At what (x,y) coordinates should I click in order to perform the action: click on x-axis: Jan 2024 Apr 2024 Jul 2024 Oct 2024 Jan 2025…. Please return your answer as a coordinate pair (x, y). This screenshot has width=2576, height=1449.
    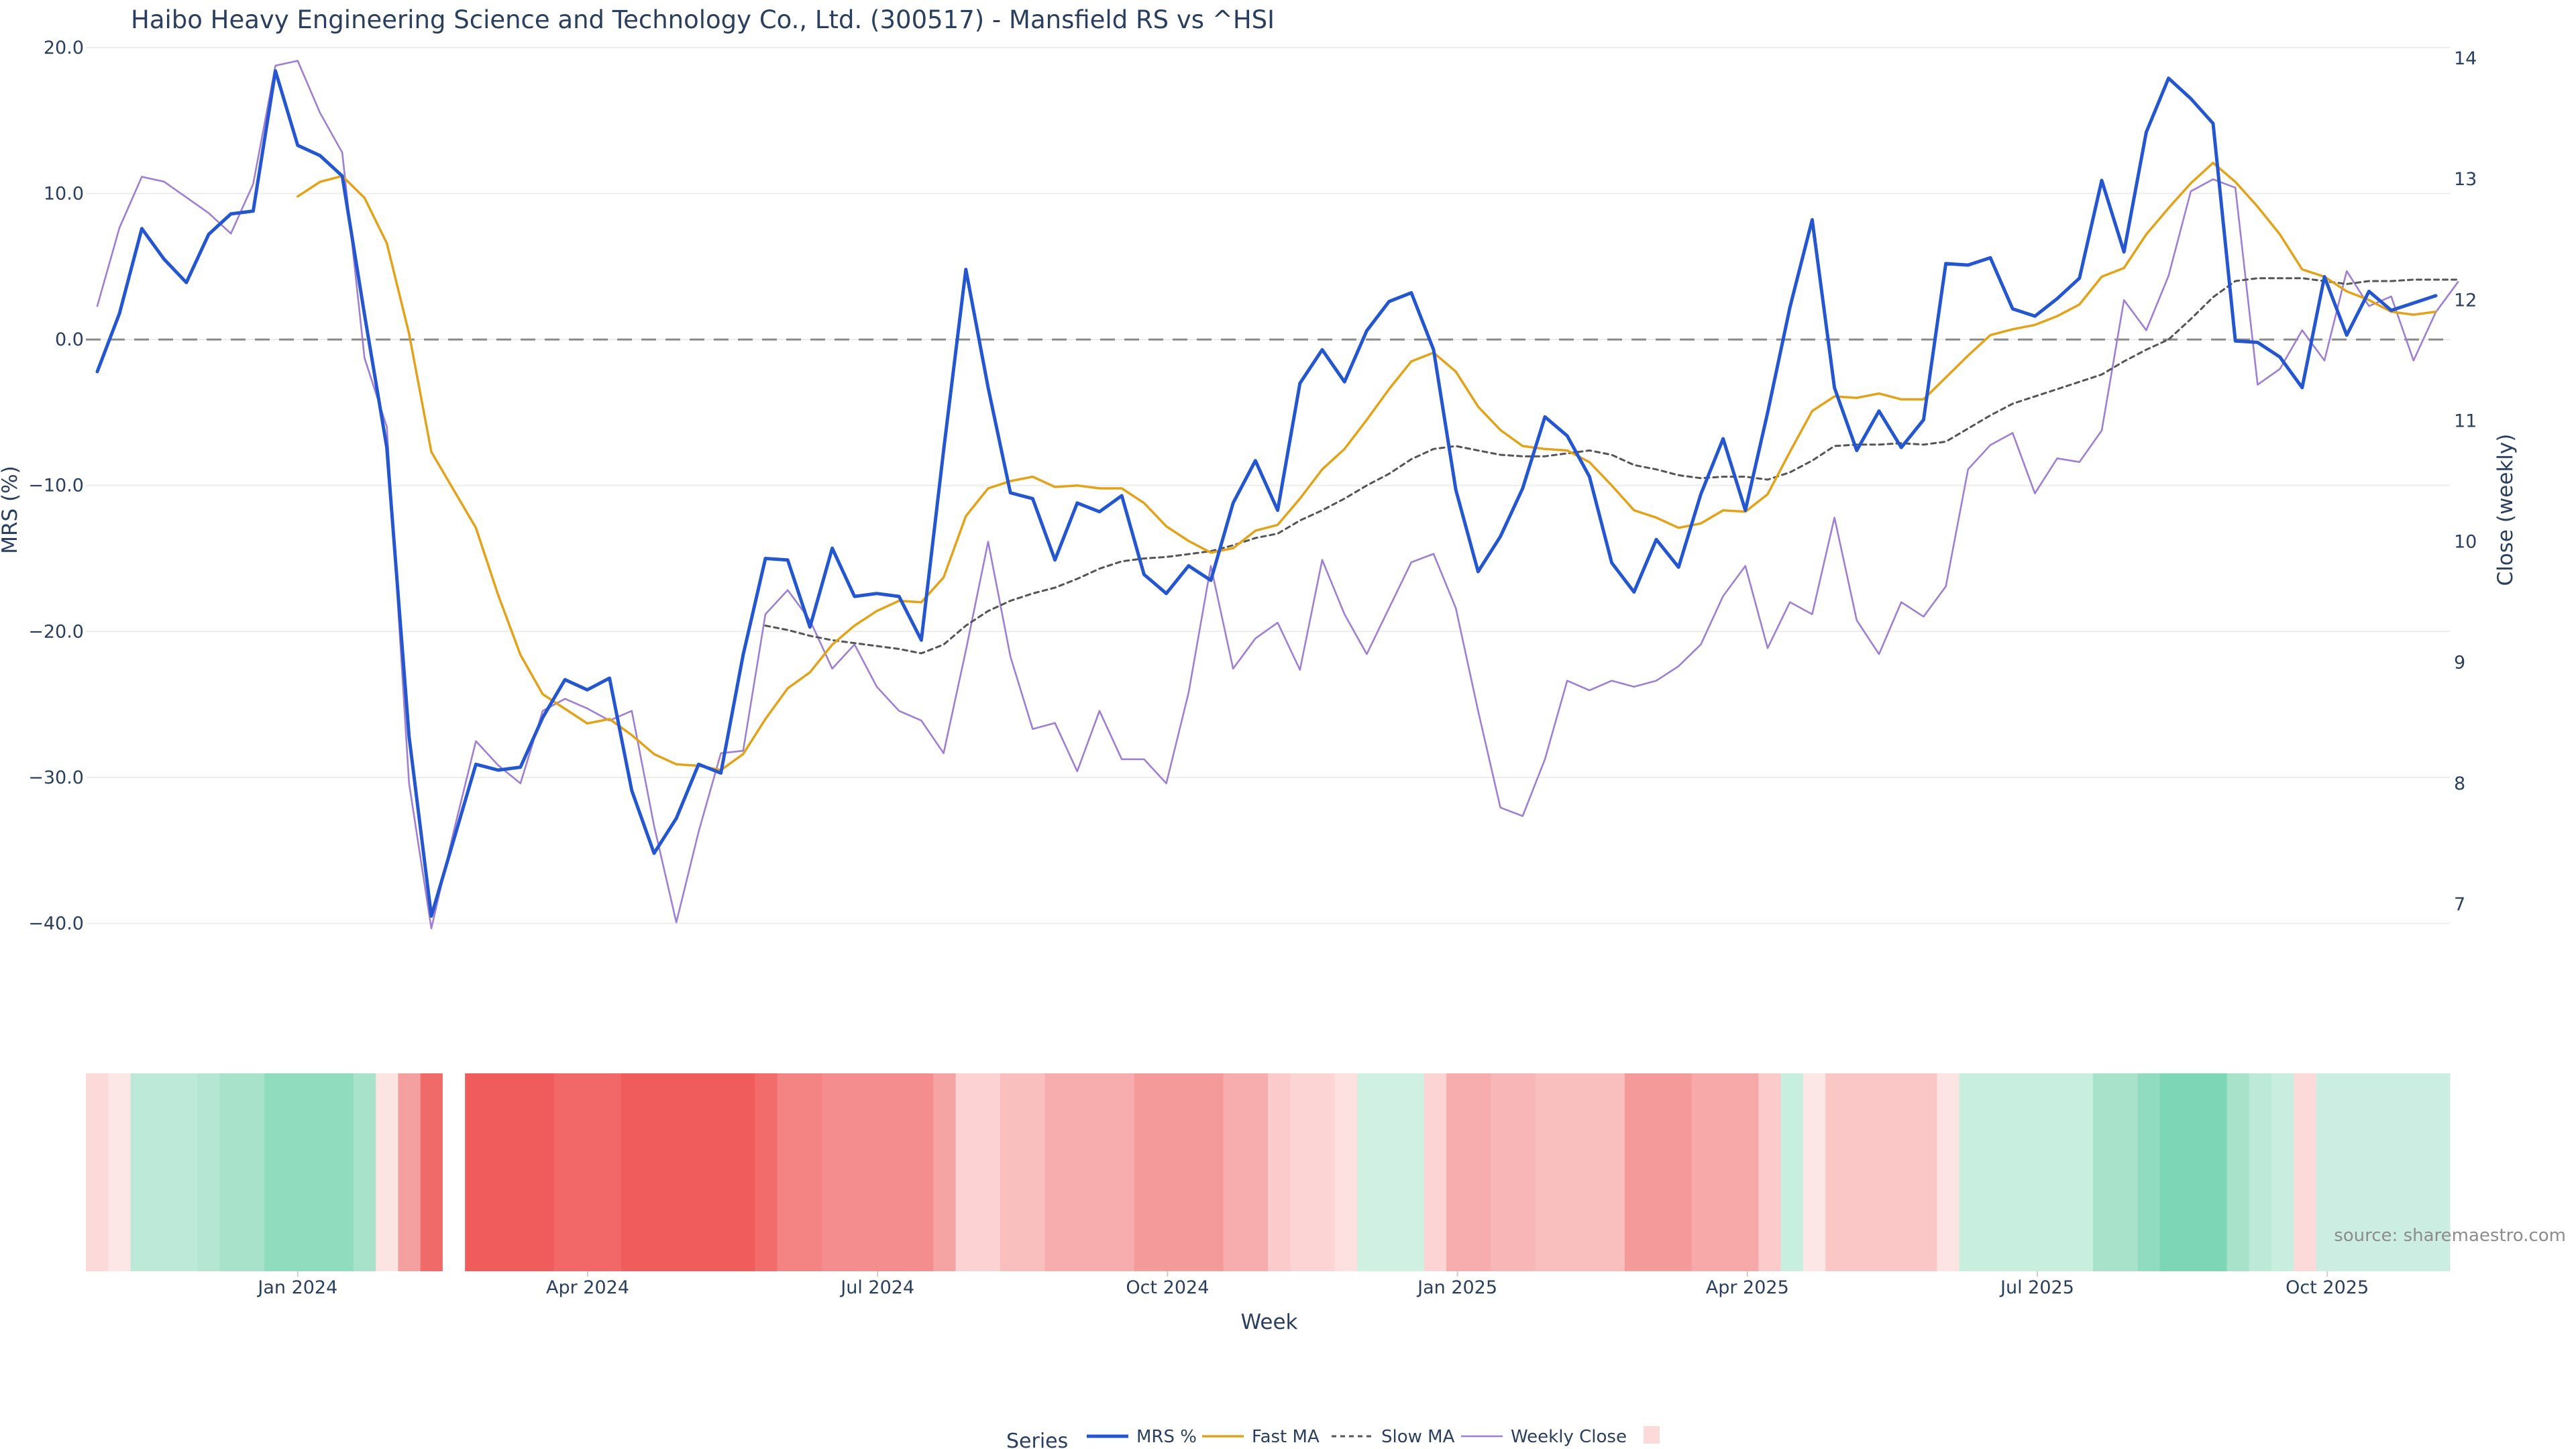
    Looking at the image, I should click on (1312, 1284).